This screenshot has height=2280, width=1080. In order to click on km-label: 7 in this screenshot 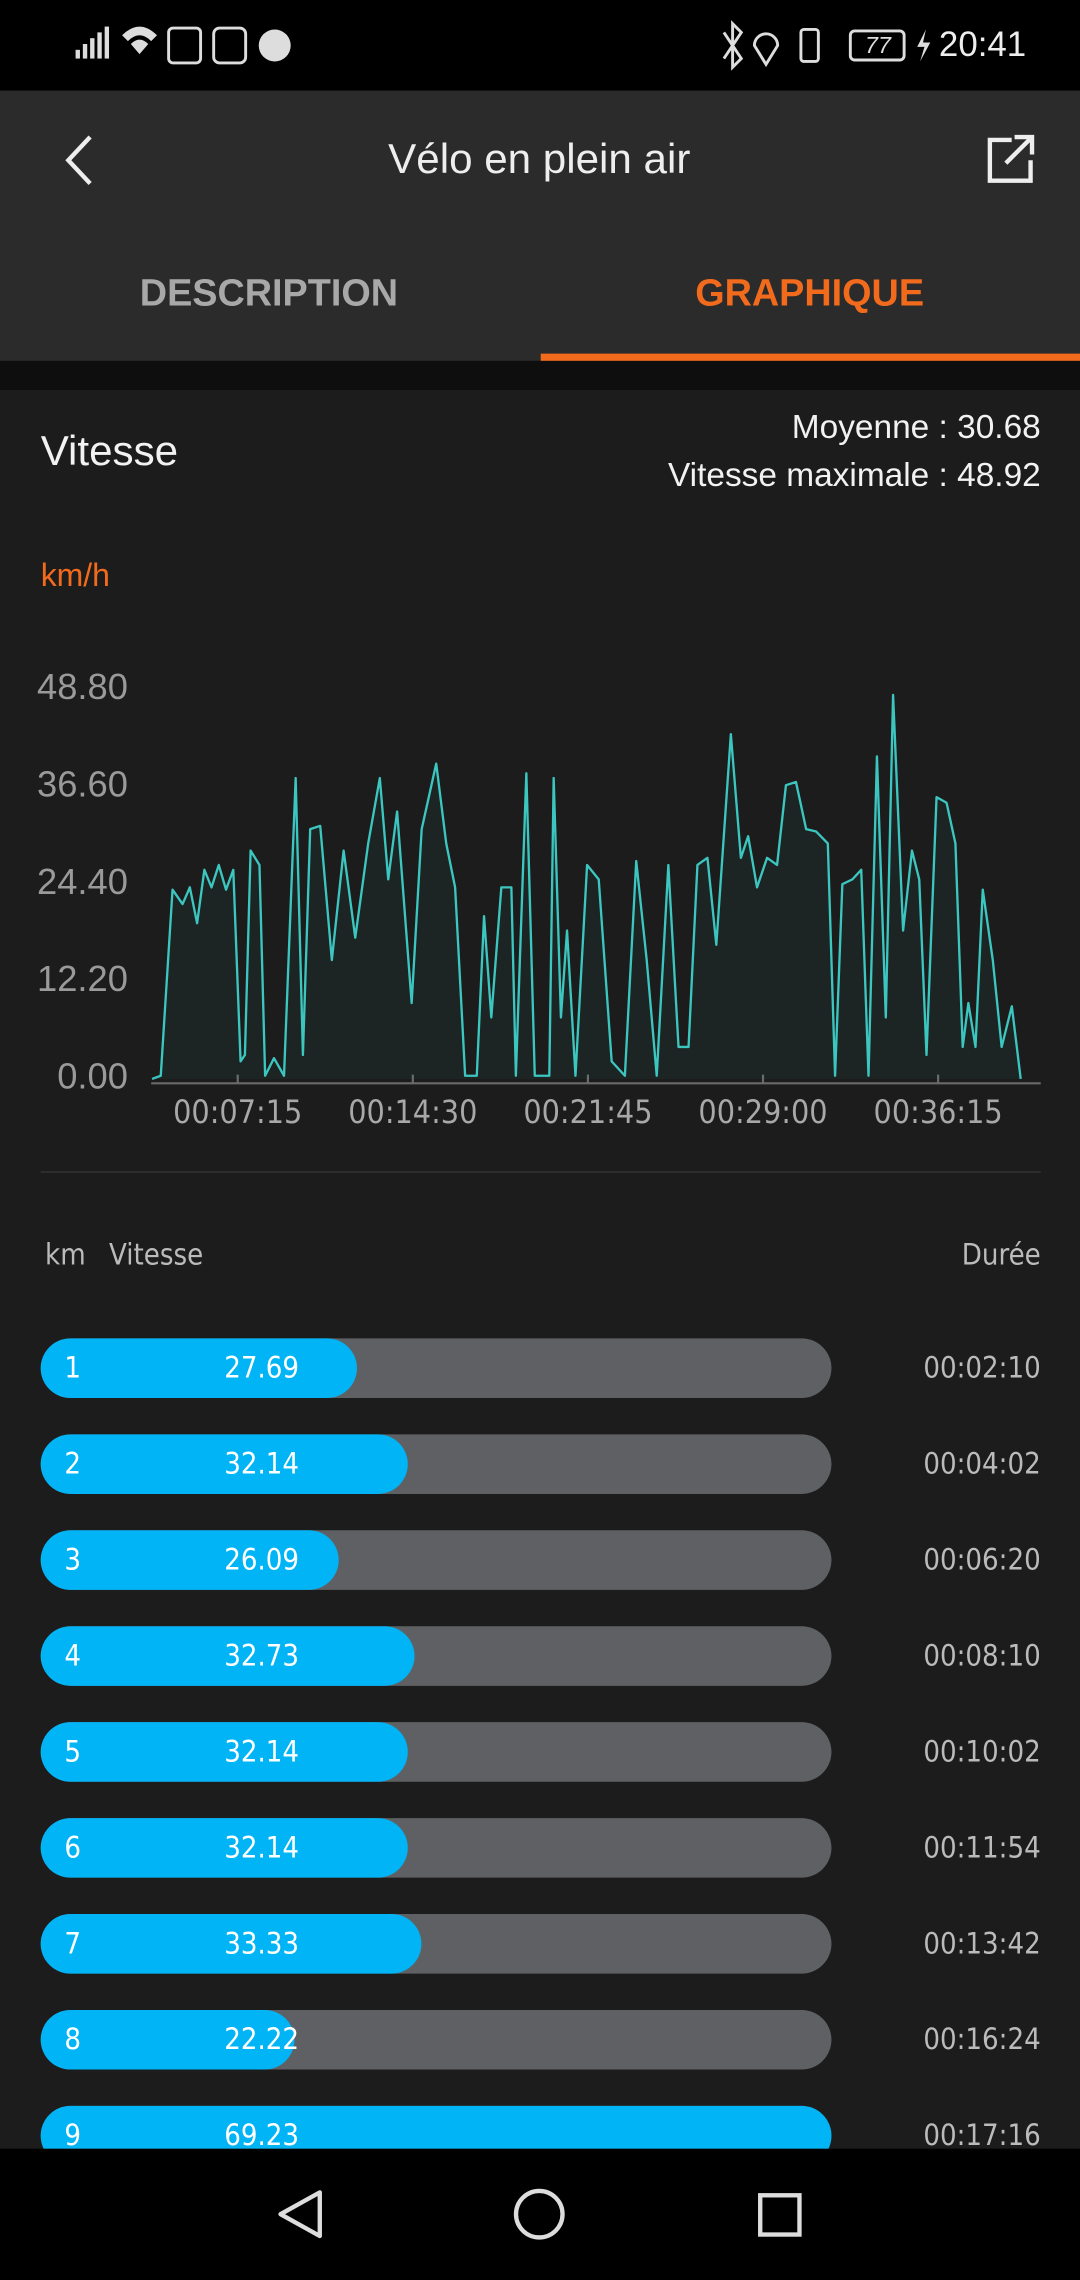, I will do `click(72, 1943)`.